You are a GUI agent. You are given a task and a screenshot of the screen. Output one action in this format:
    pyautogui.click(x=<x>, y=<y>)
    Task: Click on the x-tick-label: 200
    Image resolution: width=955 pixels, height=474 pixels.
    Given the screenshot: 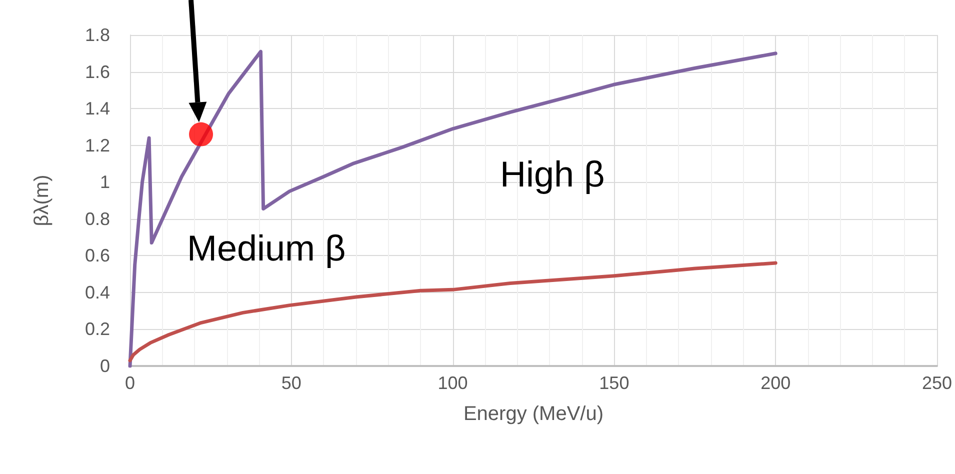 What is the action you would take?
    pyautogui.click(x=775, y=383)
    